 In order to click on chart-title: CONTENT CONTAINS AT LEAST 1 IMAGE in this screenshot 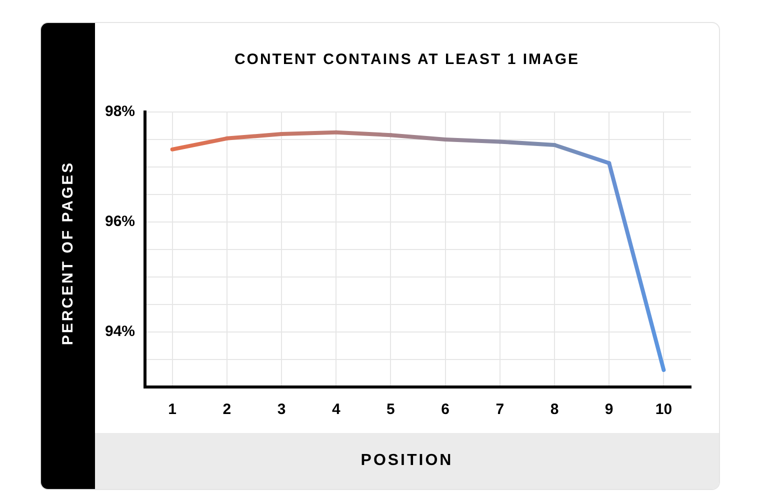, I will do `click(407, 59)`.